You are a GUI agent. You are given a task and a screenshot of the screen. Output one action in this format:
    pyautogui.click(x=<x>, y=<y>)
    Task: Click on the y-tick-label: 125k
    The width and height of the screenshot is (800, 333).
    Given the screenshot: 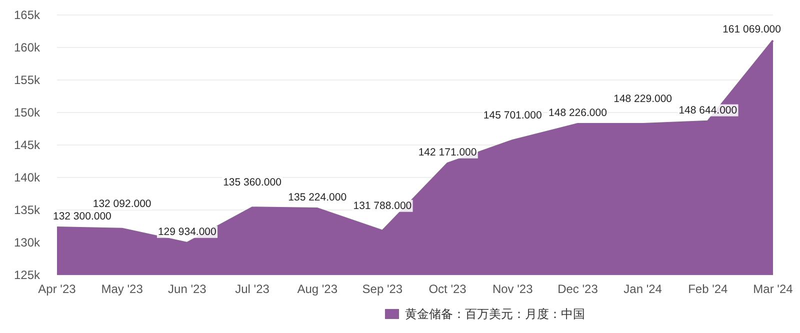 What is the action you would take?
    pyautogui.click(x=27, y=275)
    